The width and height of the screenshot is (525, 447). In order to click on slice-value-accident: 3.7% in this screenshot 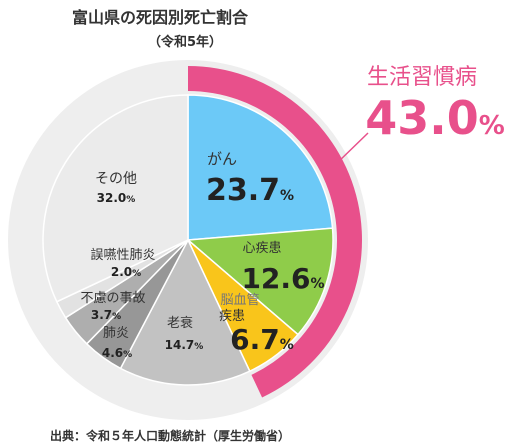, I will do `click(106, 315)`.